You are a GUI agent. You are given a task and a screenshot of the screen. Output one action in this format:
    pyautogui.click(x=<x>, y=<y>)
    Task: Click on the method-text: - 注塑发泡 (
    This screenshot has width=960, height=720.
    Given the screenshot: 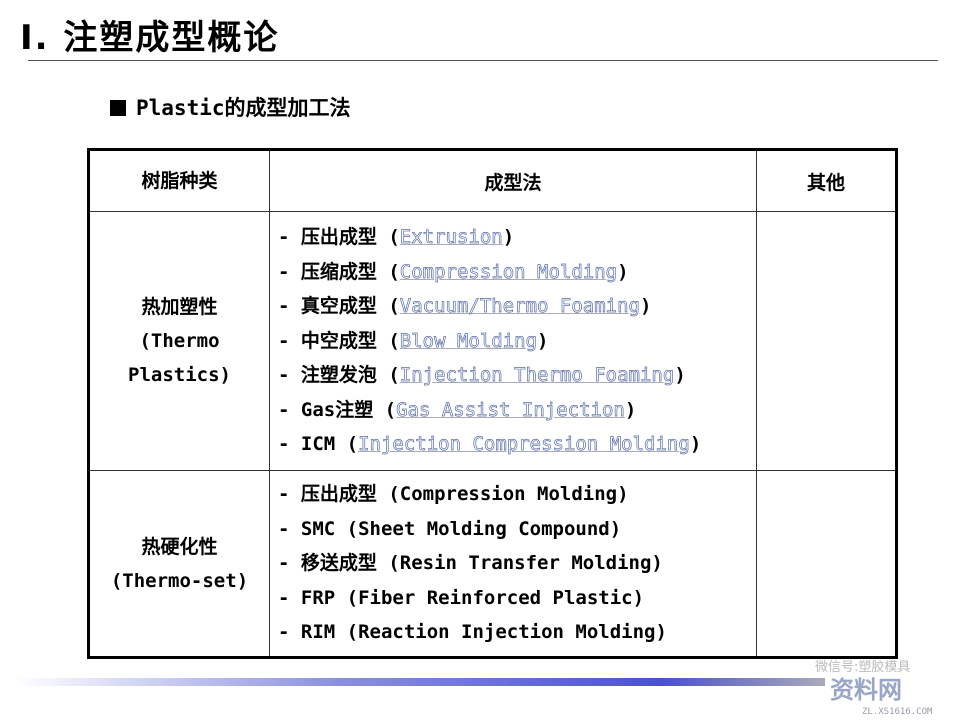 What is the action you would take?
    pyautogui.click(x=339, y=375)
    